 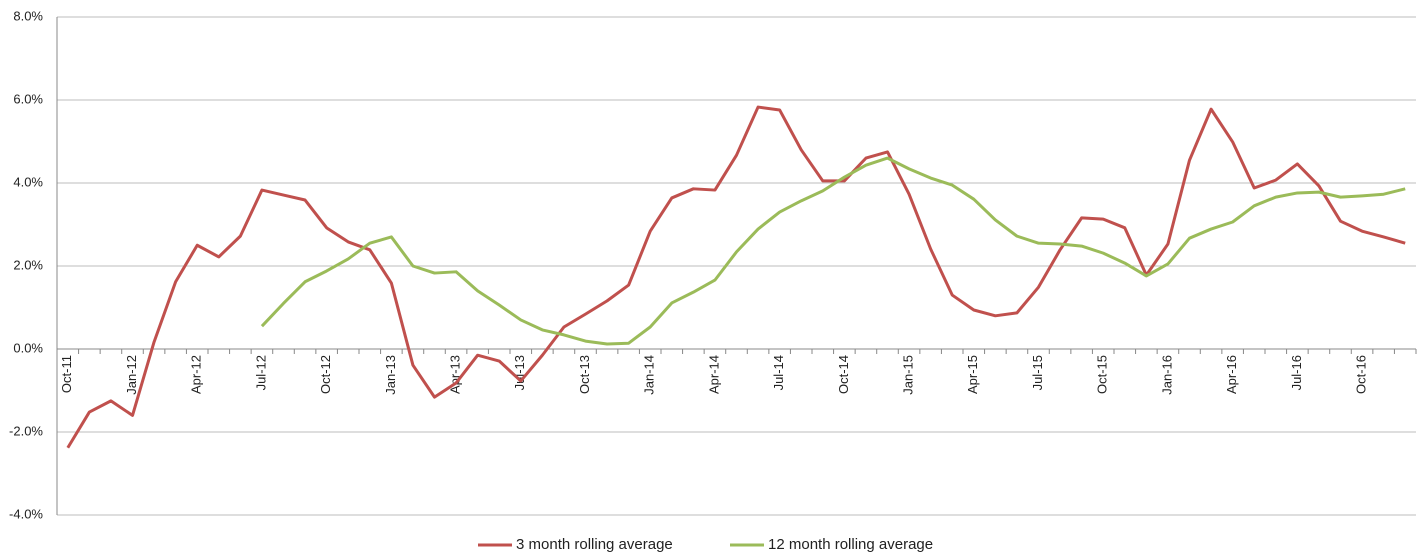 I want to click on x-tick-label: Jan-12, so click(x=131, y=375).